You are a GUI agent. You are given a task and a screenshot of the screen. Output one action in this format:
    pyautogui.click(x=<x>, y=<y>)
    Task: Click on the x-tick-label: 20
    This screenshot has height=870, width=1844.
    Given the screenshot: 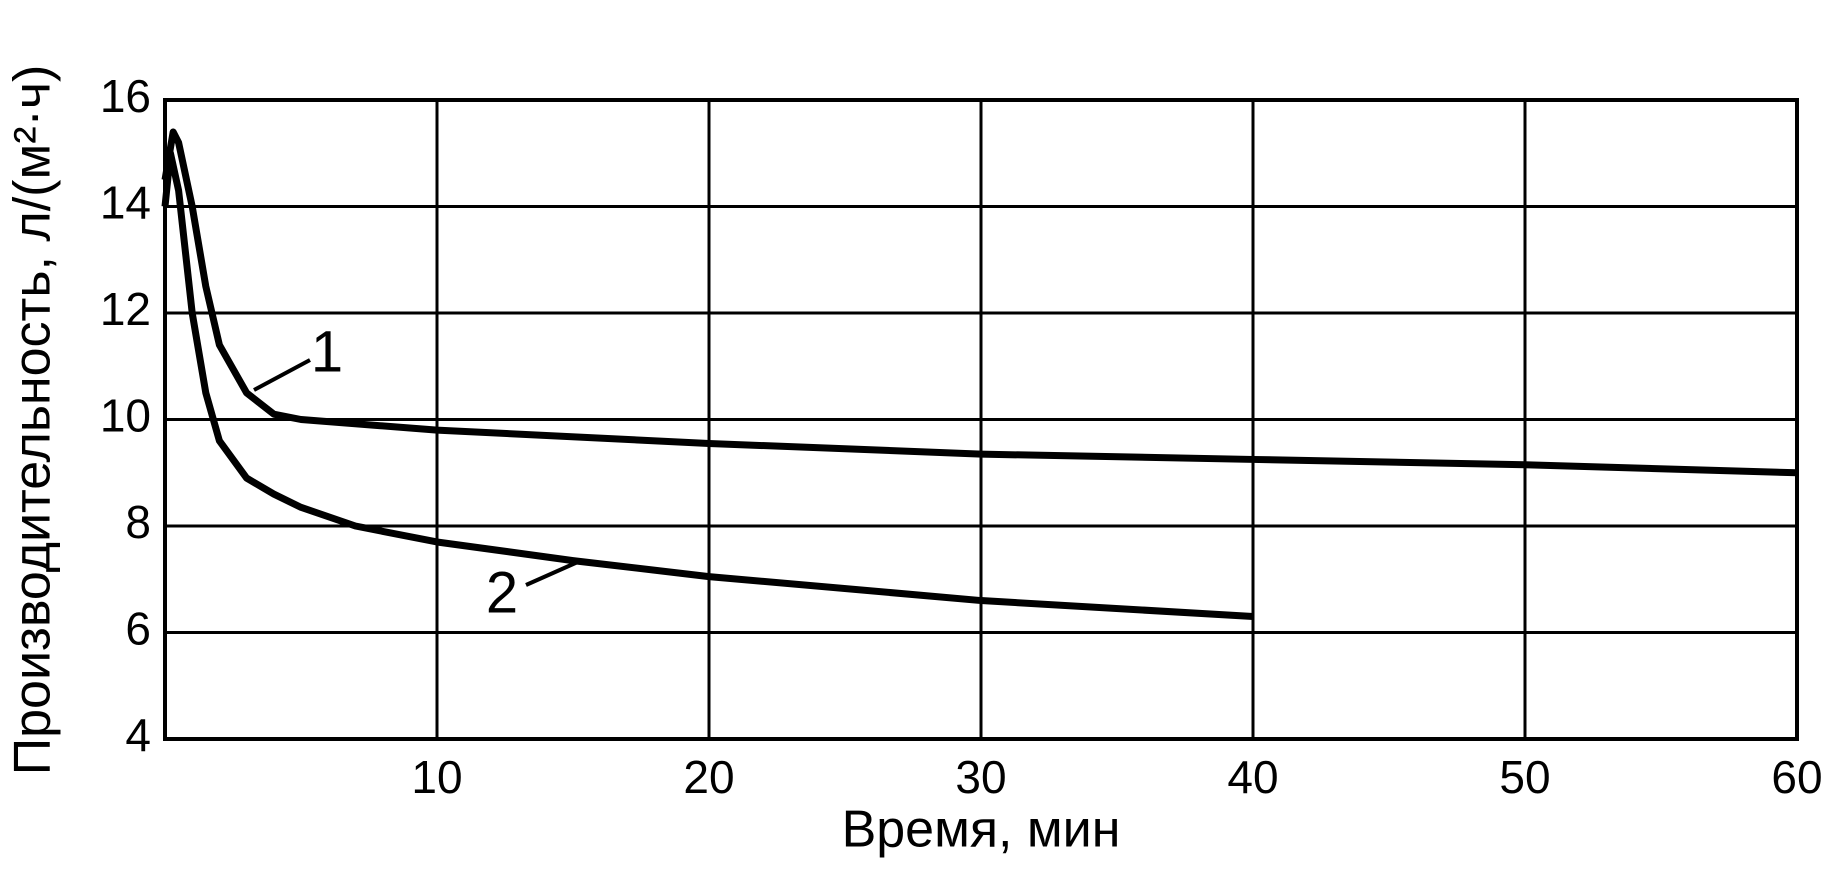 What is the action you would take?
    pyautogui.click(x=708, y=777)
    